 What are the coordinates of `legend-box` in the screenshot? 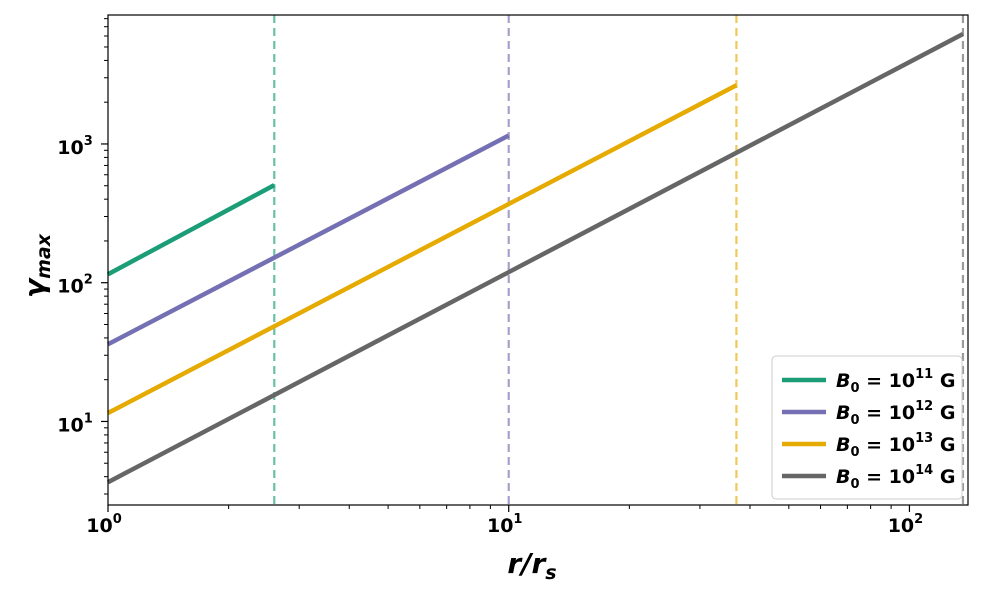 It's located at (867, 427).